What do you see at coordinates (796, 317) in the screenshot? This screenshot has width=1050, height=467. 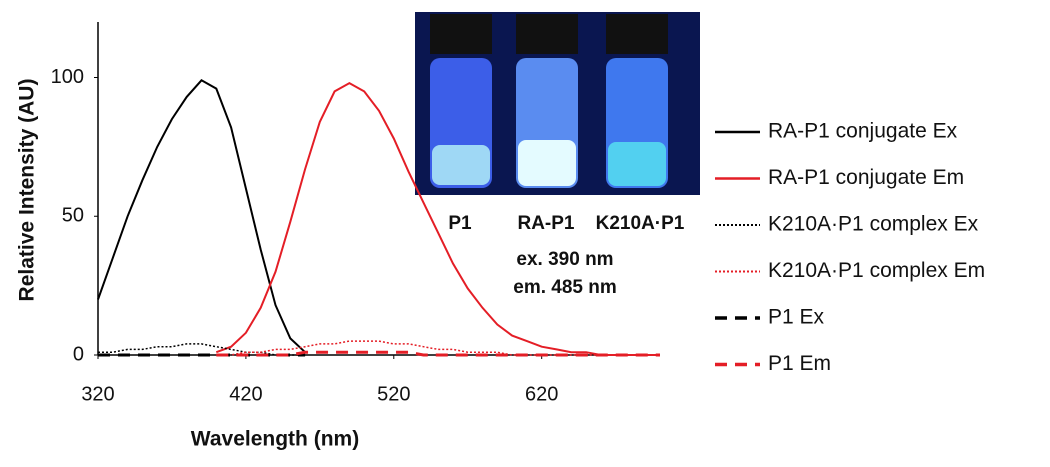 I see `legend-label: P1 Ex` at bounding box center [796, 317].